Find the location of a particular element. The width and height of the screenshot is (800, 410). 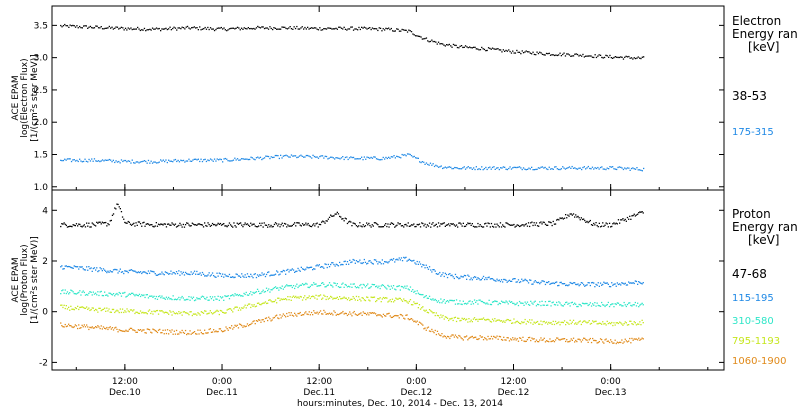

electron-ytick-label: 1.5 is located at coordinates (41, 155).